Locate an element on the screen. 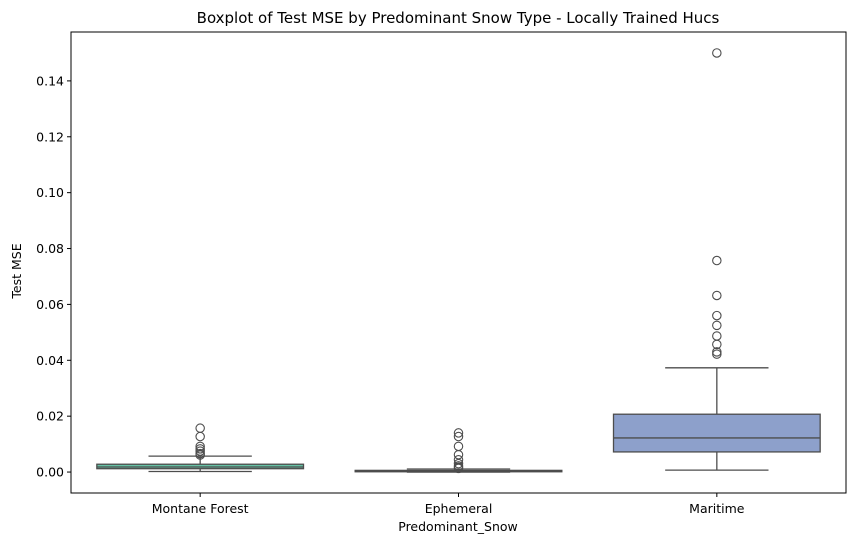 The image size is (855, 545). y-tick-label: 0.06 is located at coordinates (50, 304).